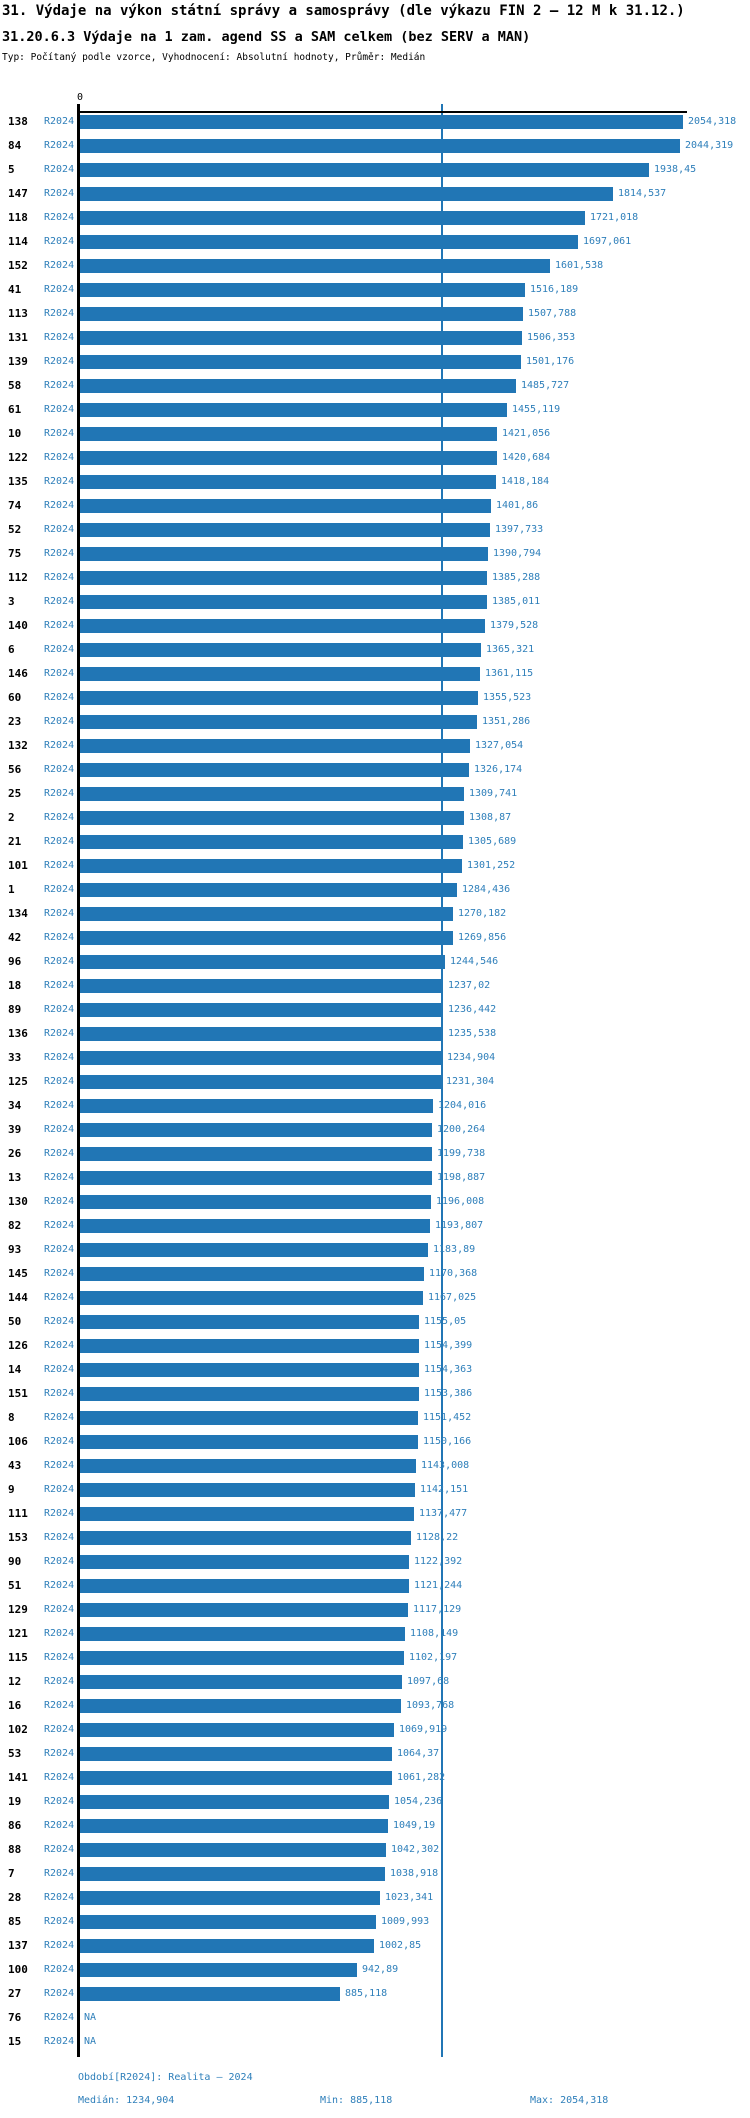 The height and width of the screenshot is (2118, 750). Describe the element at coordinates (18, 1657) in the screenshot. I see `row-id-label: 115` at that location.